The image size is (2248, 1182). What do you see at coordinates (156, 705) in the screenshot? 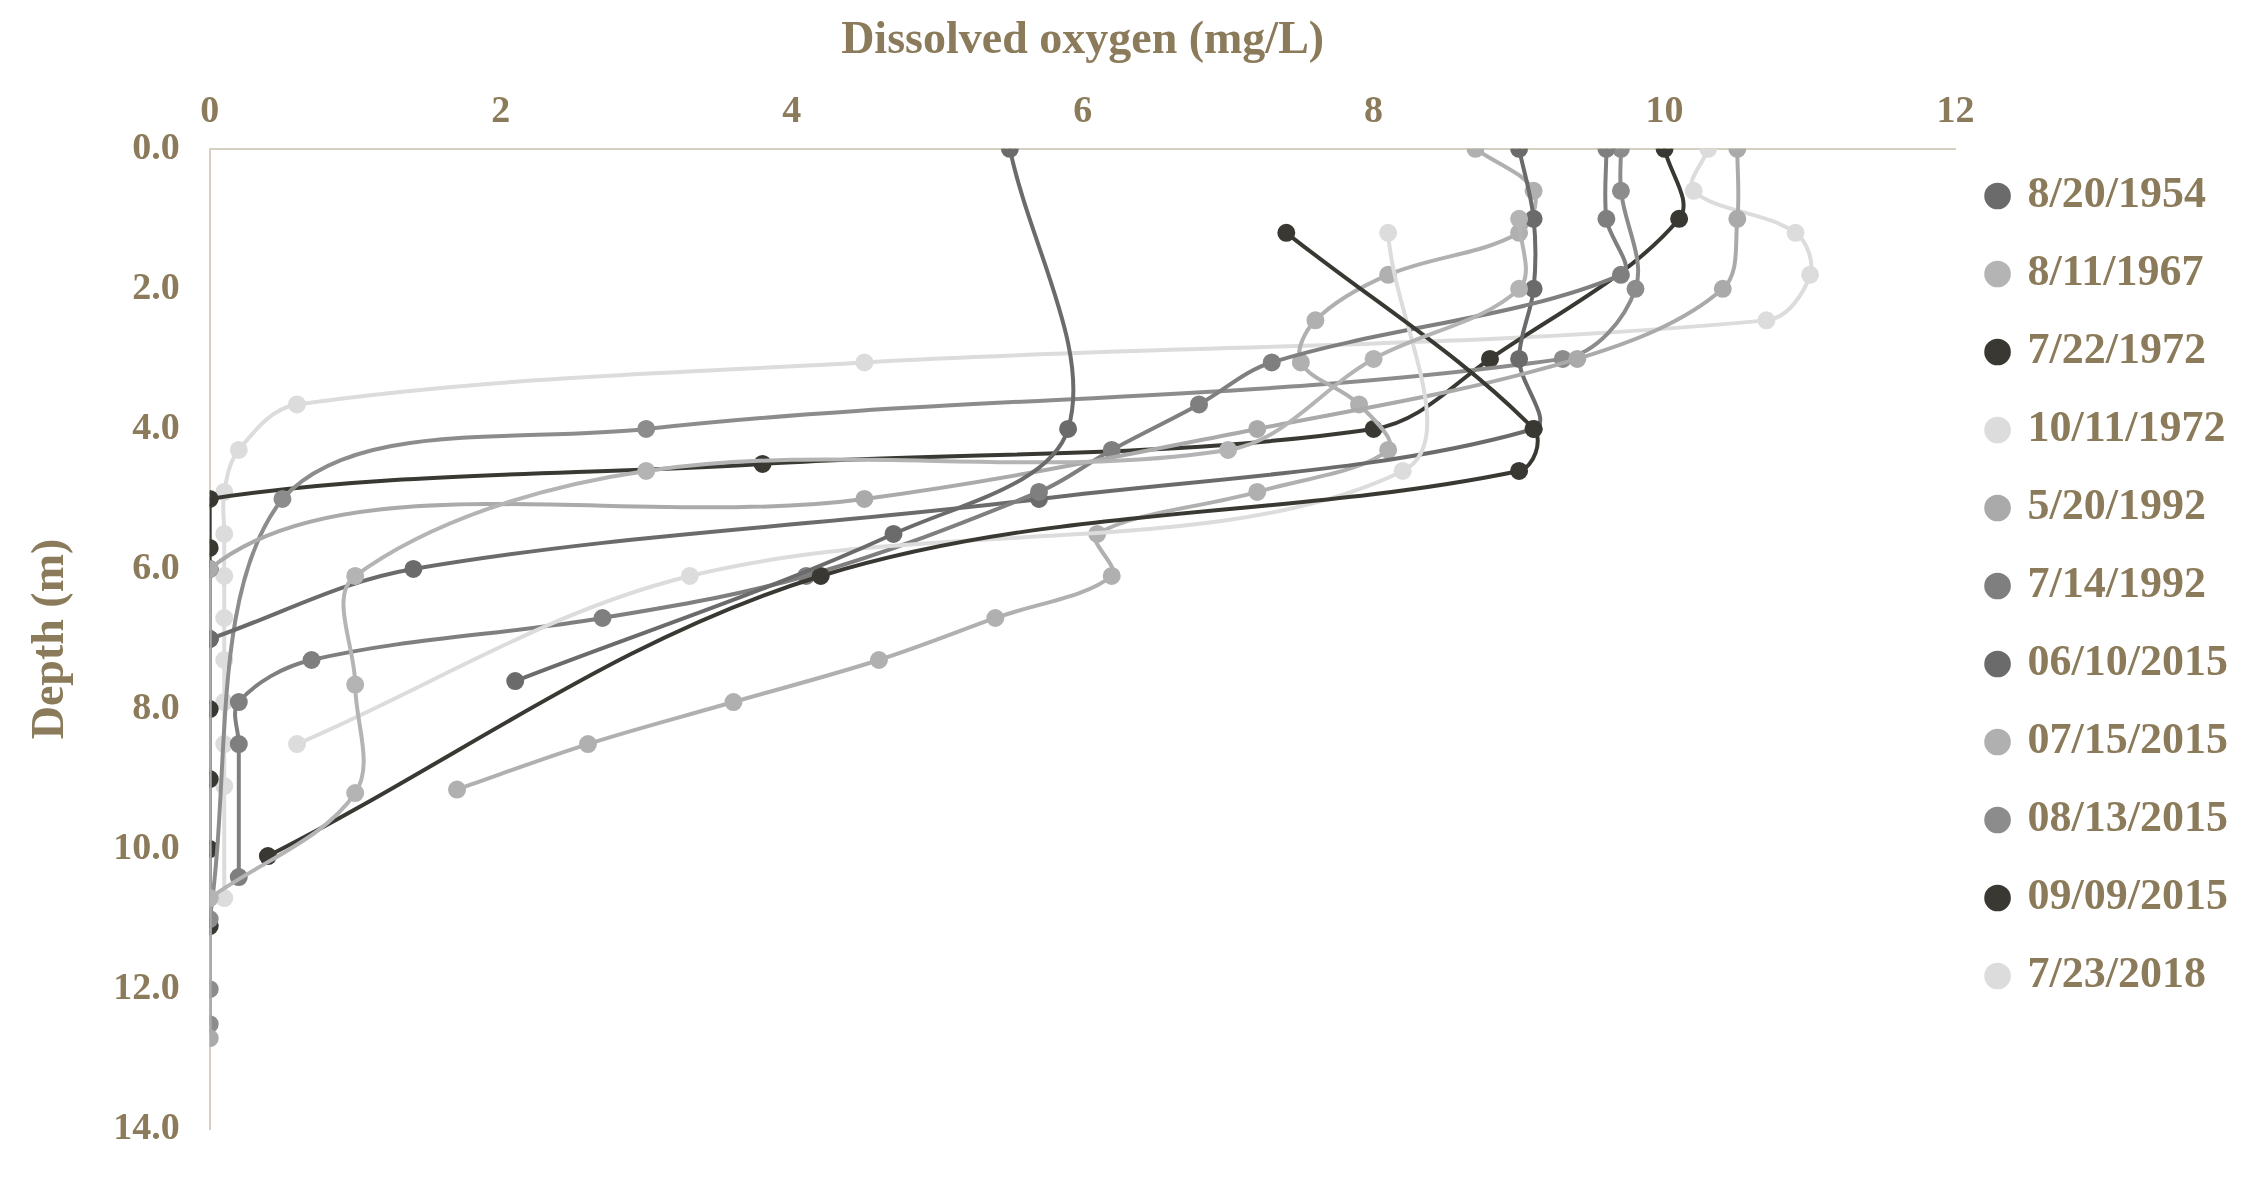
I see `y-tick-label: 8.0` at bounding box center [156, 705].